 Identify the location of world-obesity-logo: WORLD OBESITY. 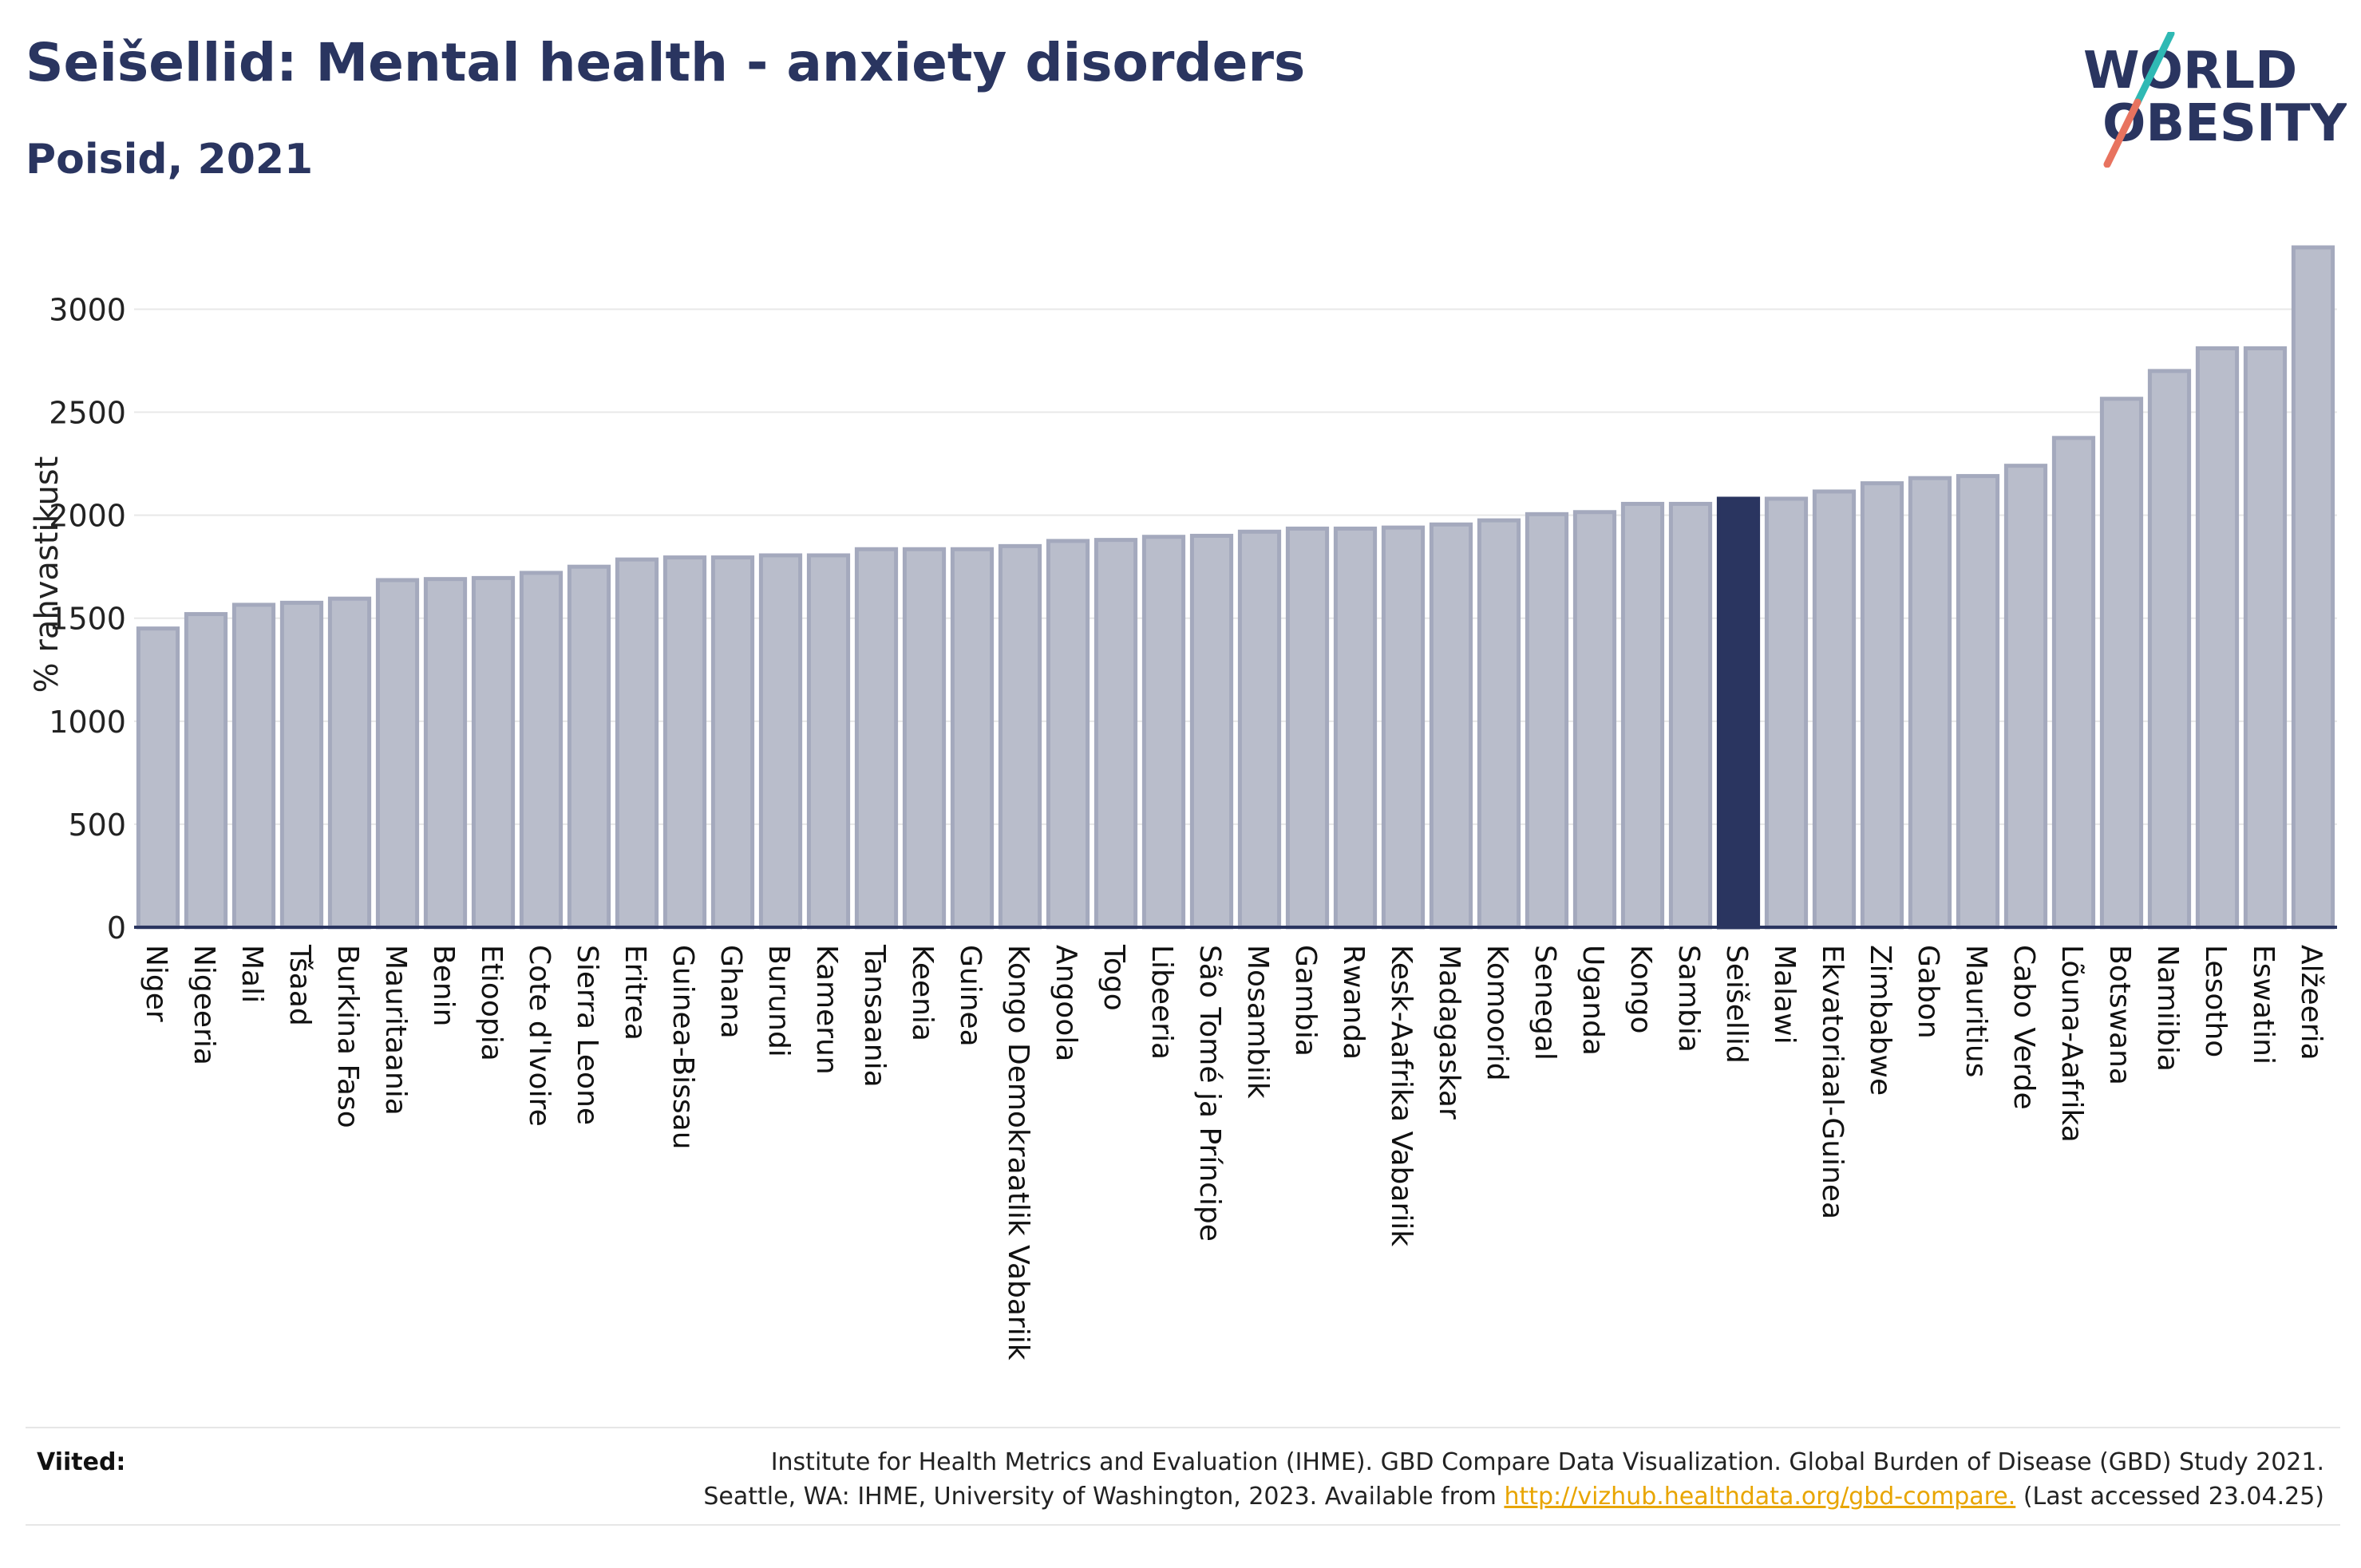
(2215, 100).